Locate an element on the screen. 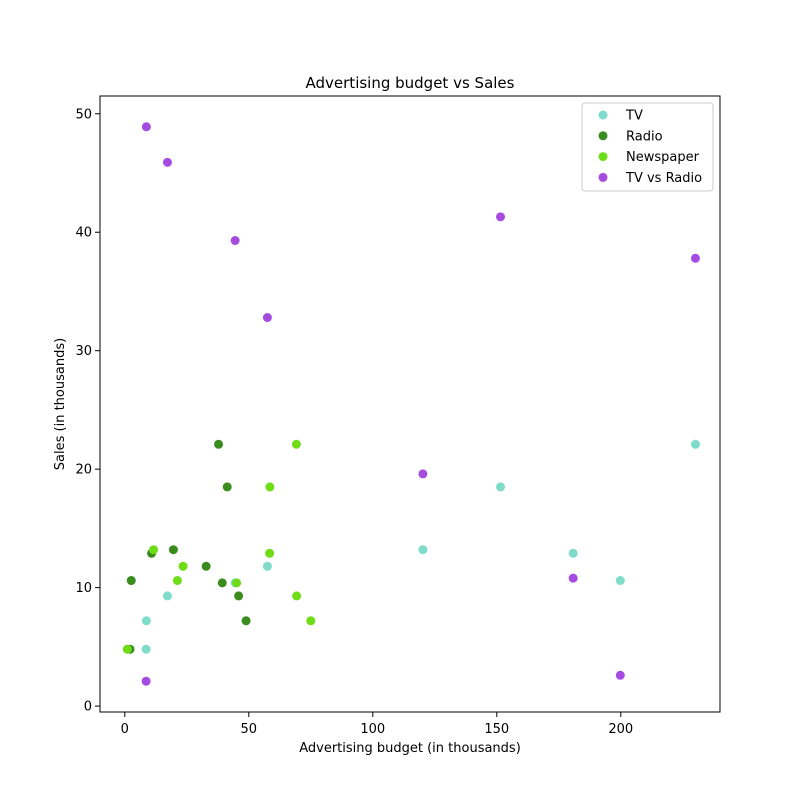 The width and height of the screenshot is (800, 800). x-tick-label: 0 is located at coordinates (125, 729).